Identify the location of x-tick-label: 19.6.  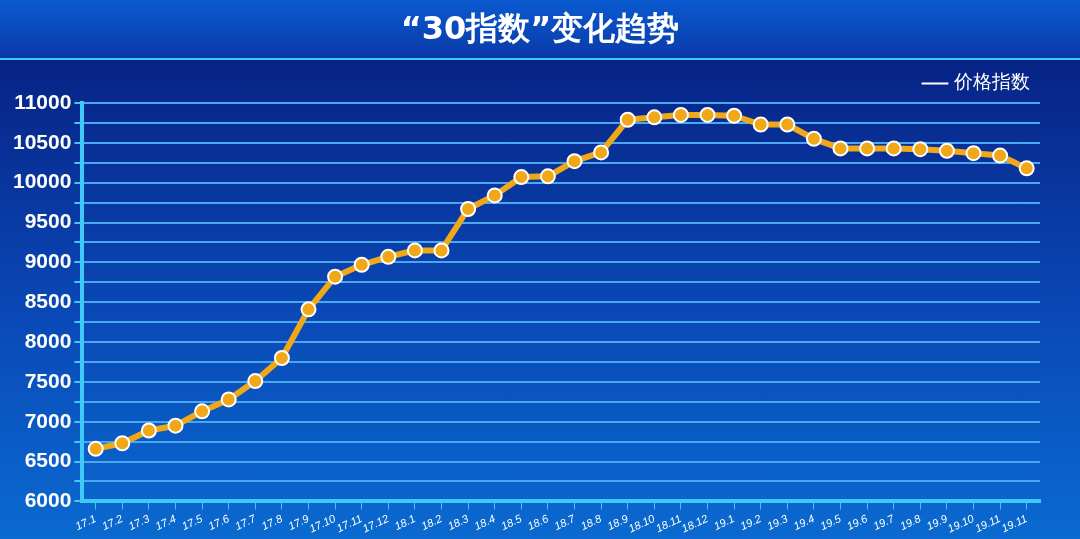
(857, 522).